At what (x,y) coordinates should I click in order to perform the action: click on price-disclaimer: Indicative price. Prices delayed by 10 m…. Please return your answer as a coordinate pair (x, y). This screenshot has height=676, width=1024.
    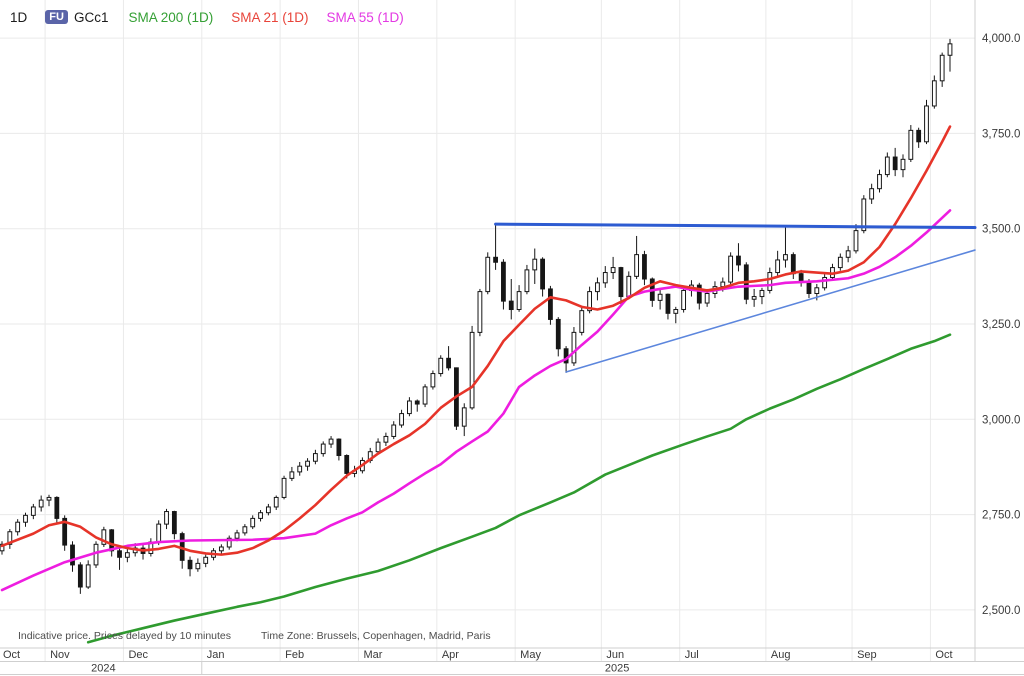
    Looking at the image, I should click on (254, 636).